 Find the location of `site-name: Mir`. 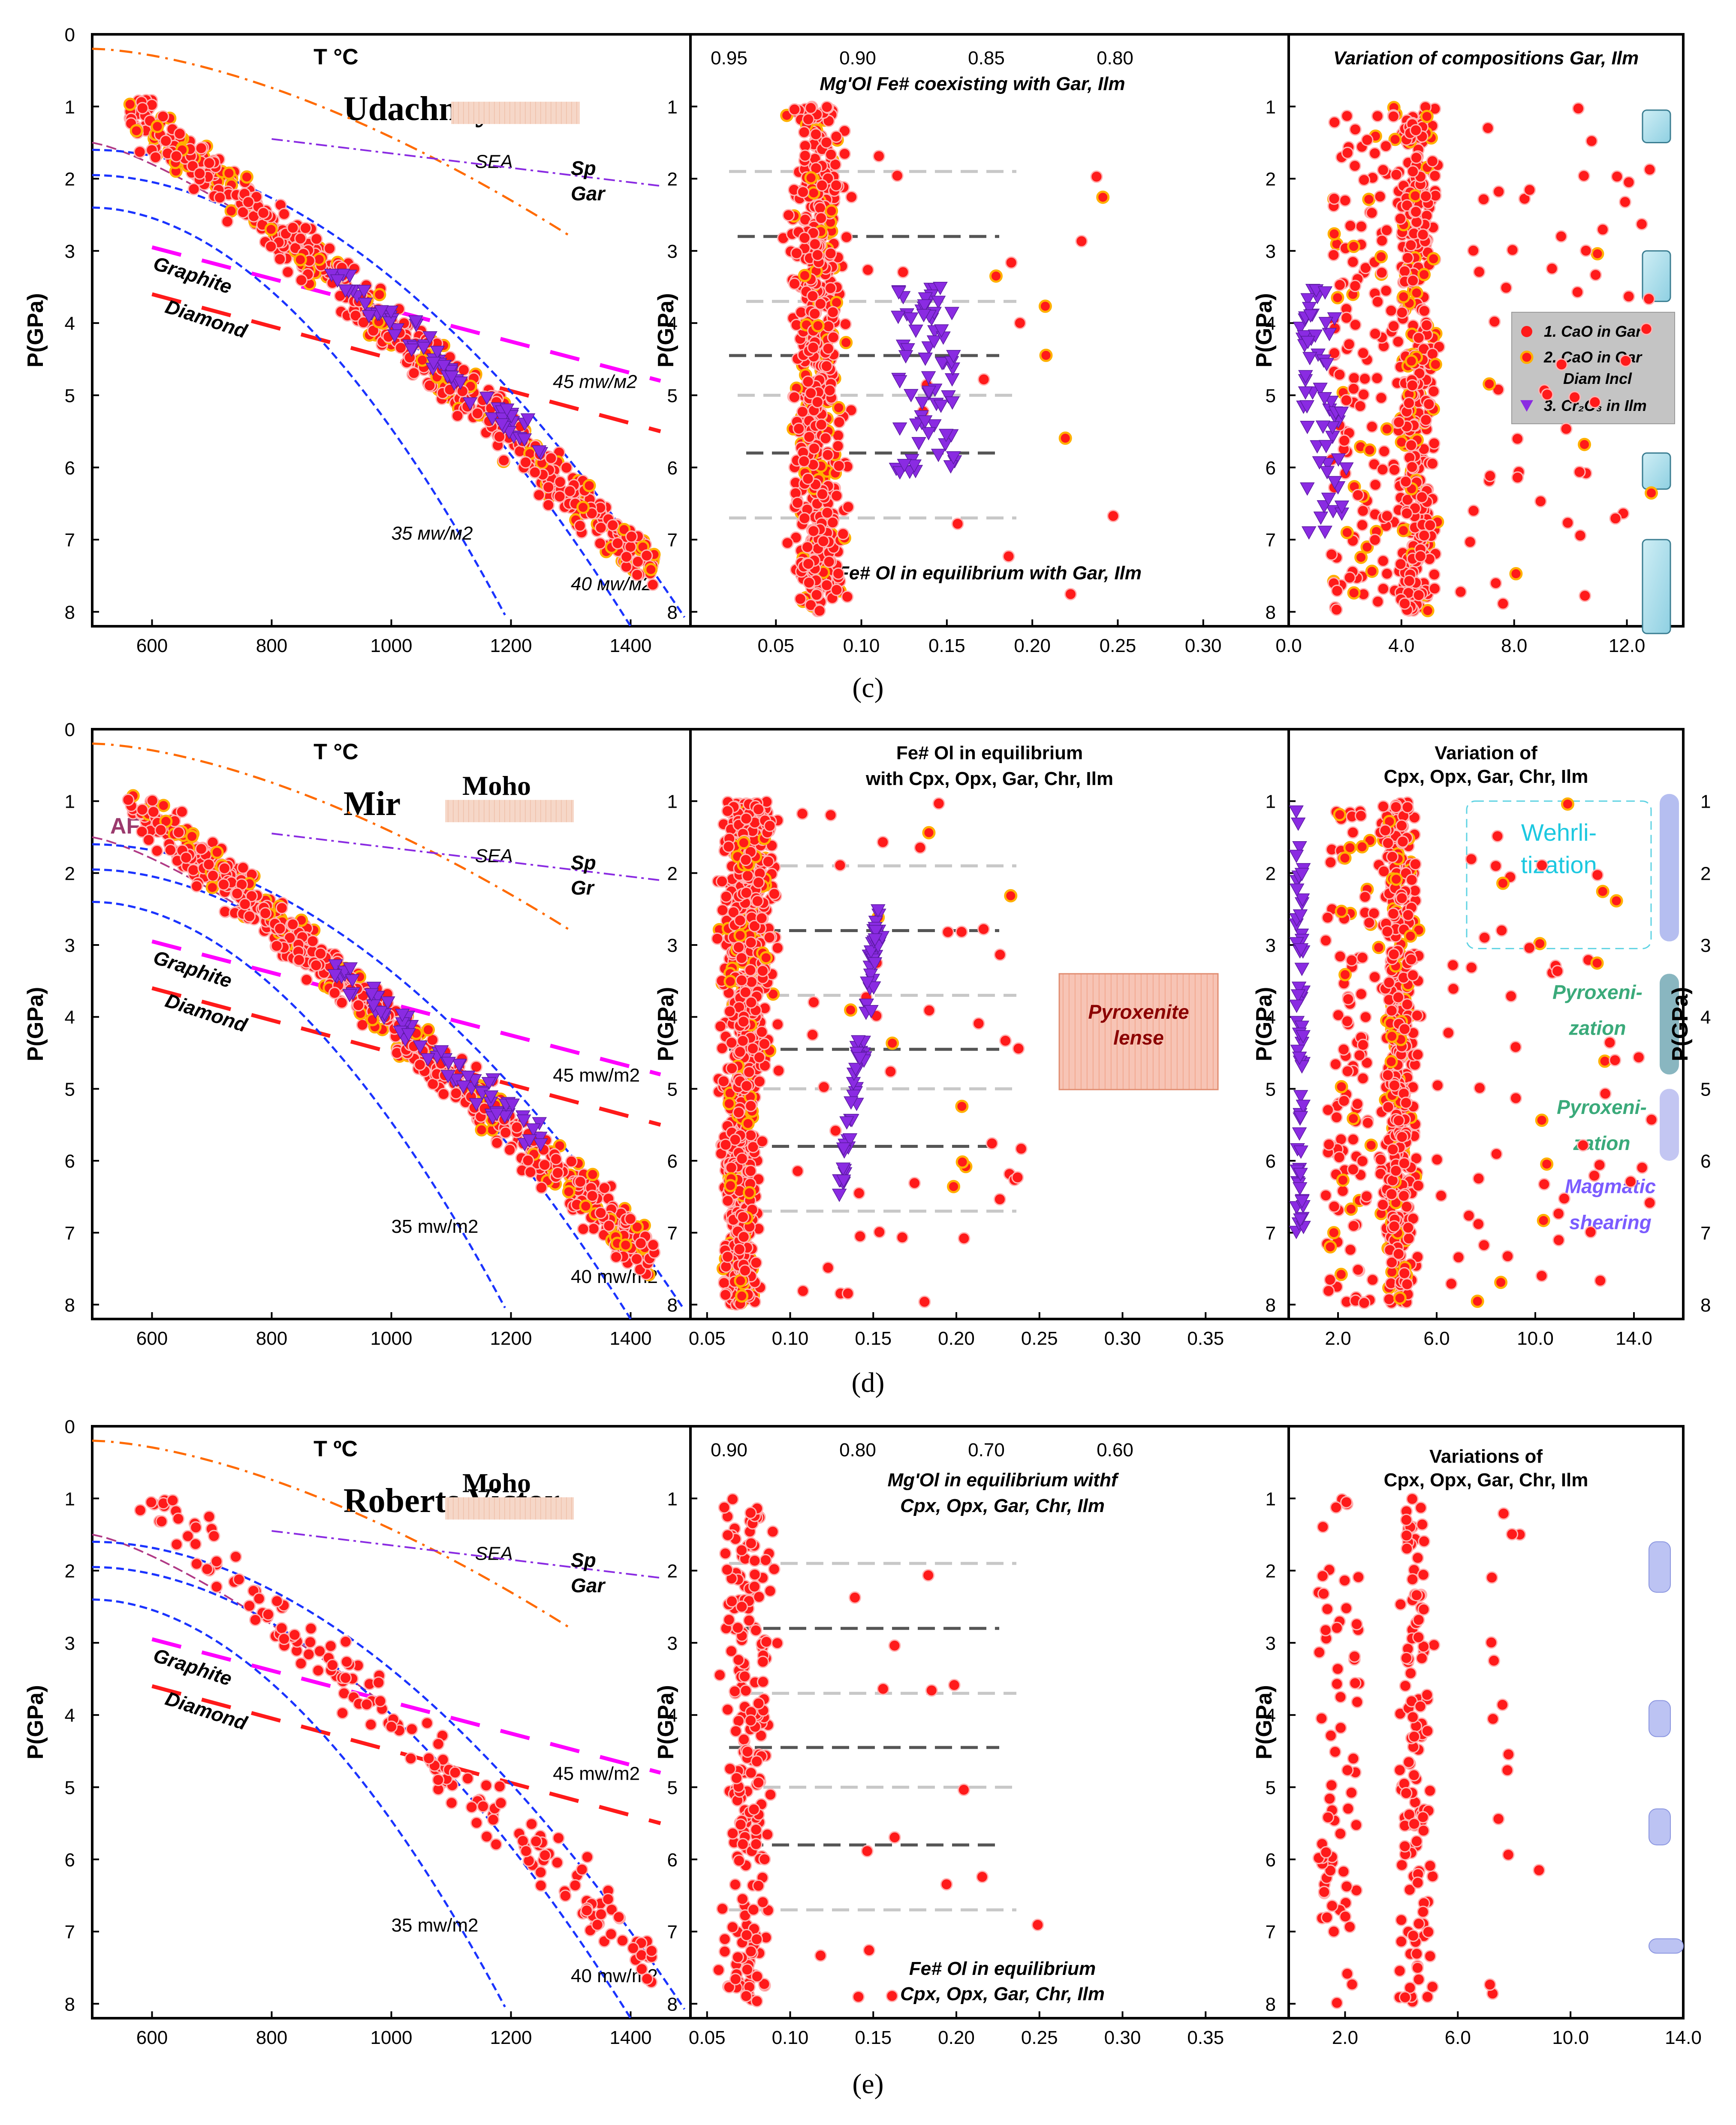

site-name: Mir is located at coordinates (372, 804).